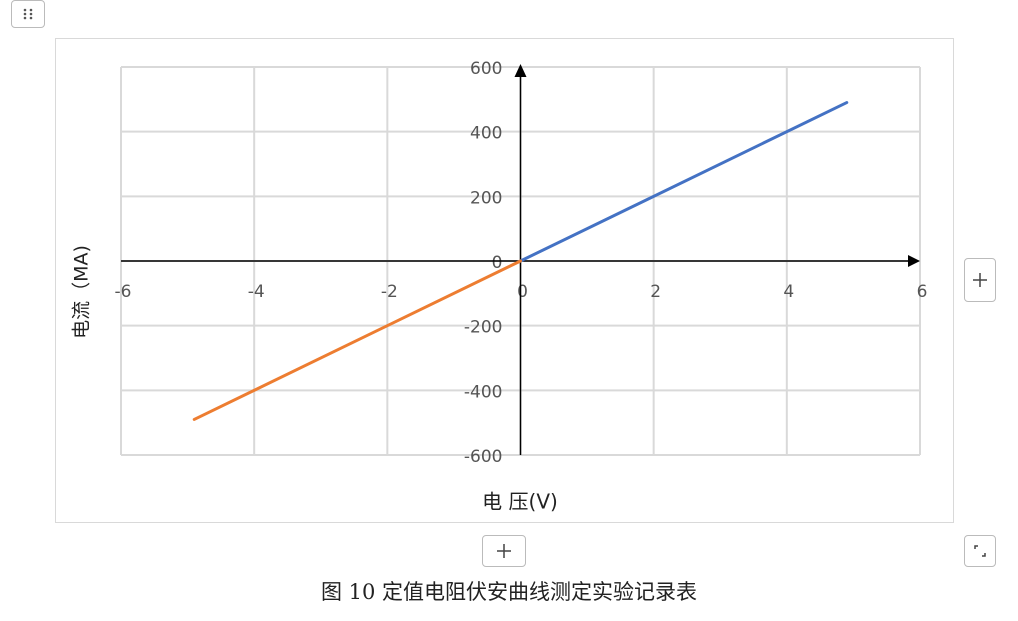 This screenshot has height=621, width=1018. Describe the element at coordinates (483, 328) in the screenshot. I see `y-tick-label: -200` at that location.